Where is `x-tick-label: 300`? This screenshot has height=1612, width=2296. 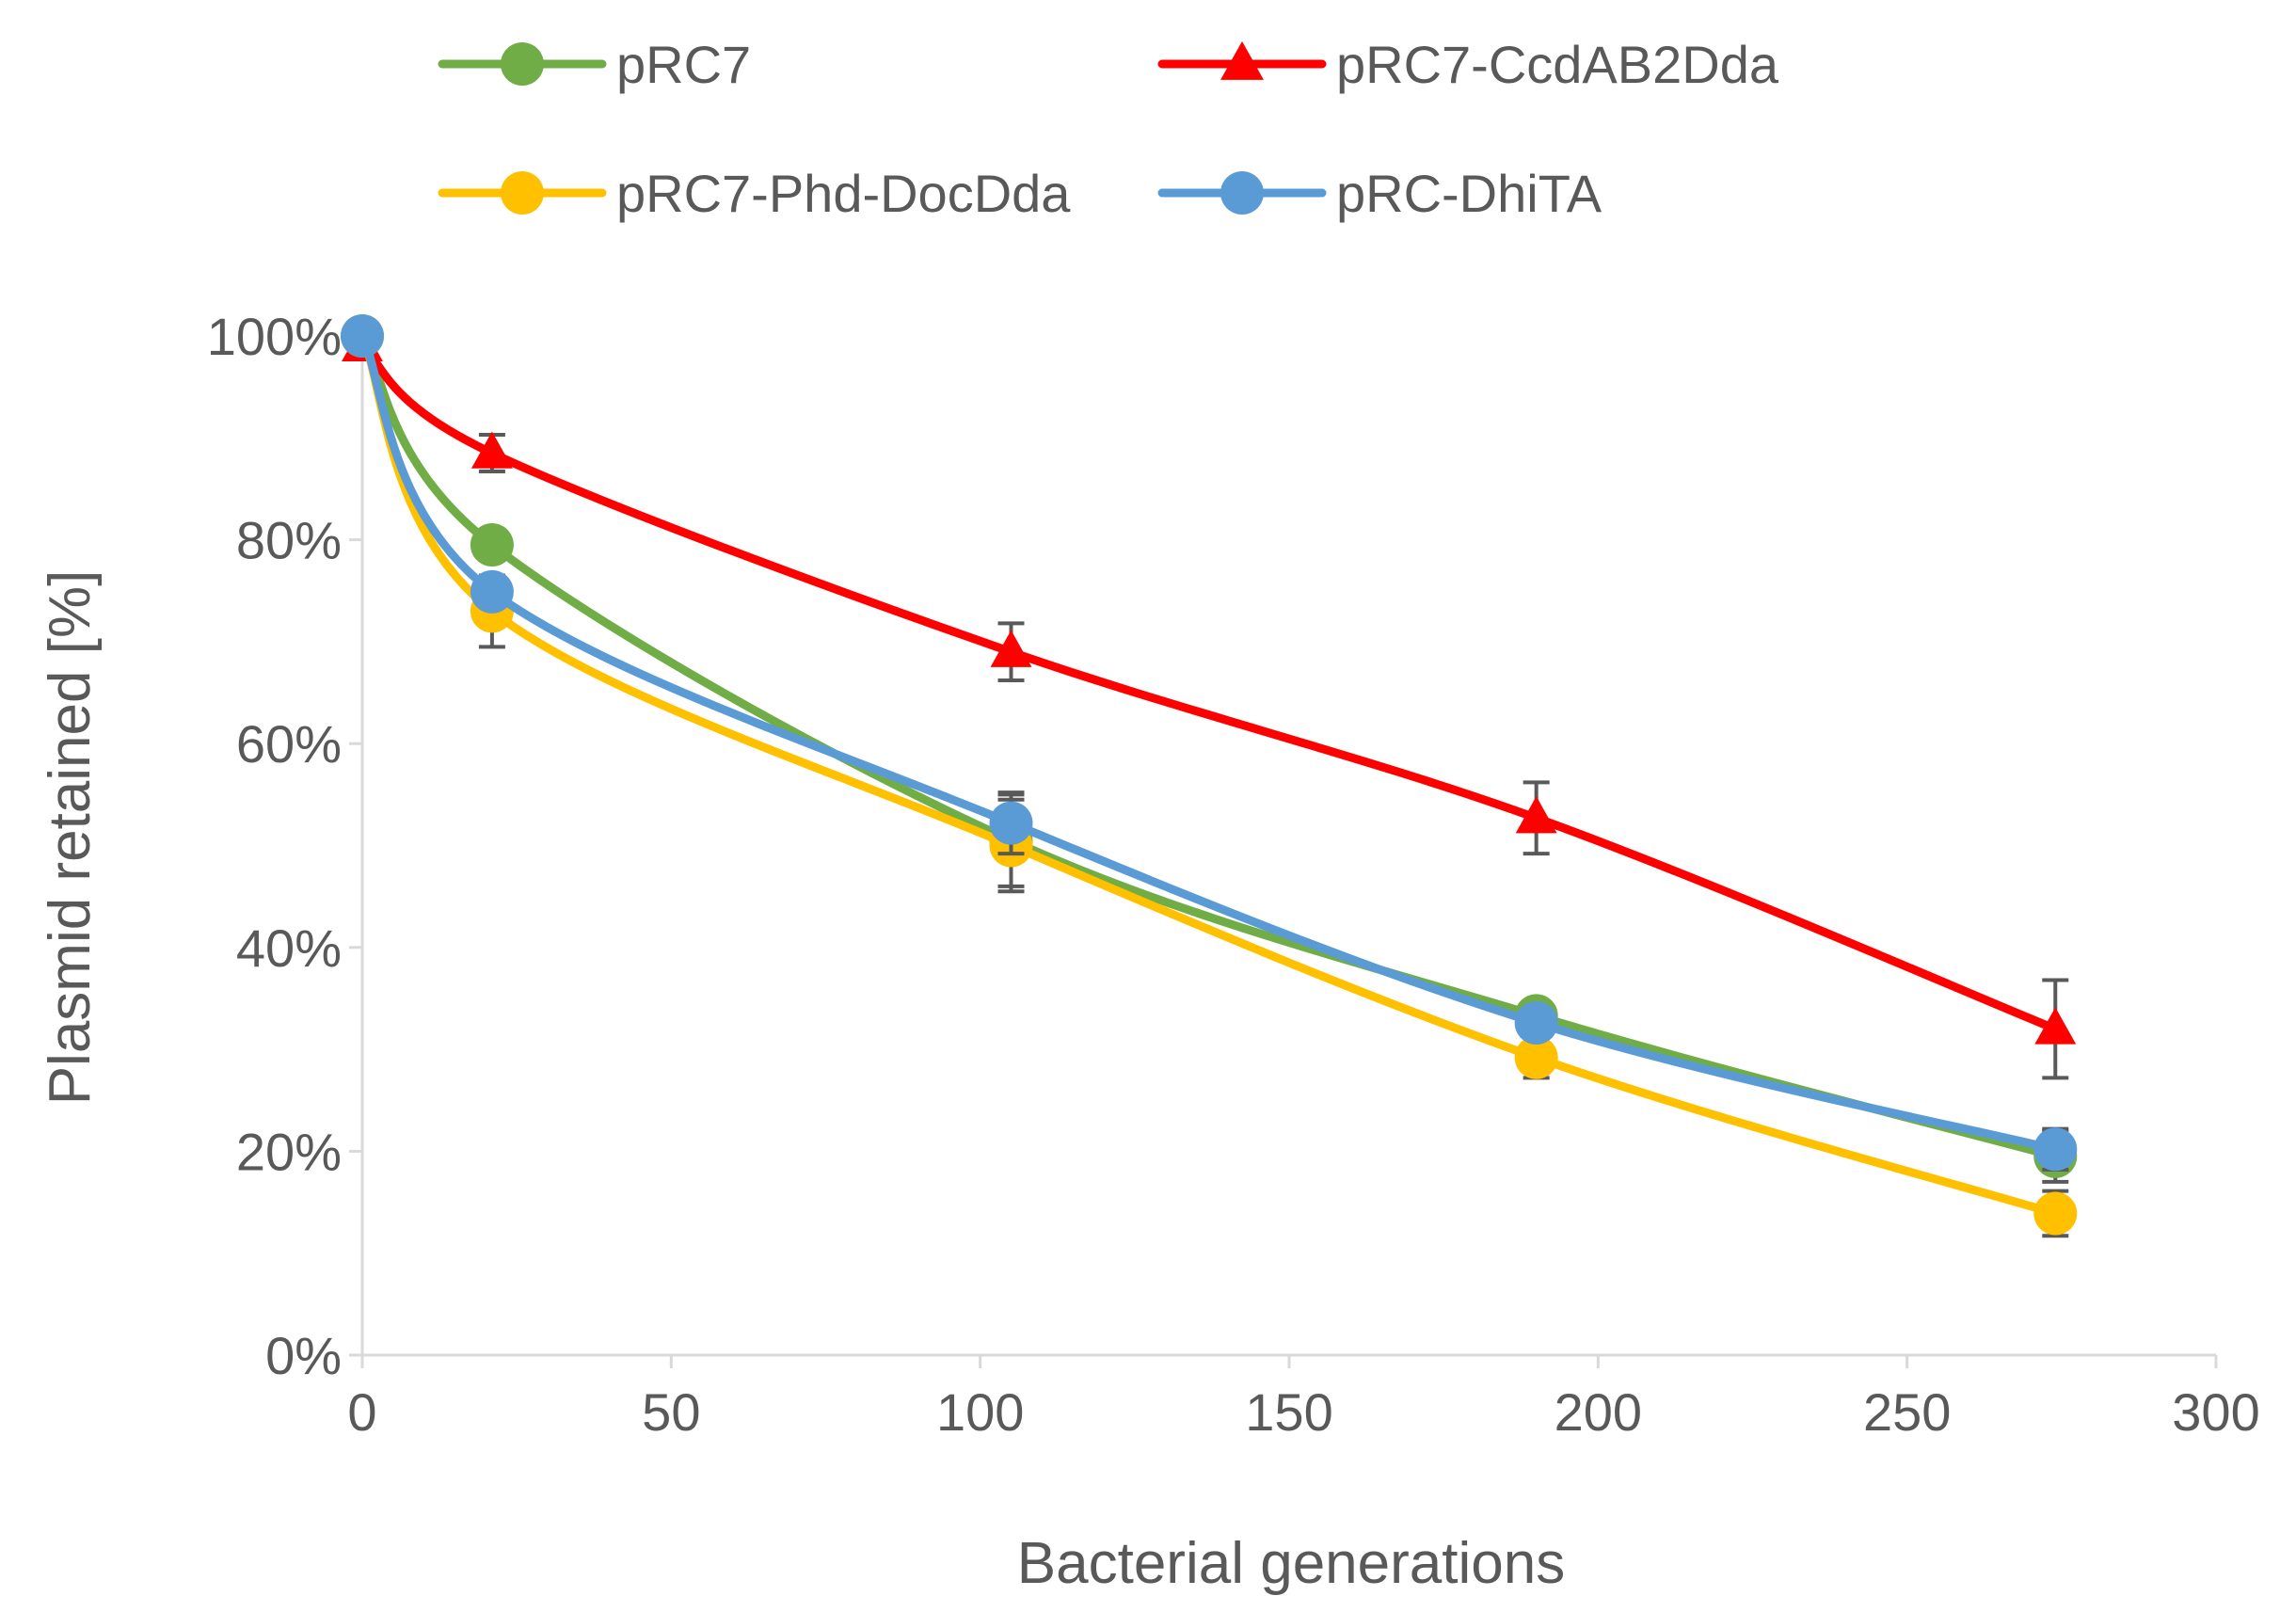 x-tick-label: 300 is located at coordinates (2215, 1412).